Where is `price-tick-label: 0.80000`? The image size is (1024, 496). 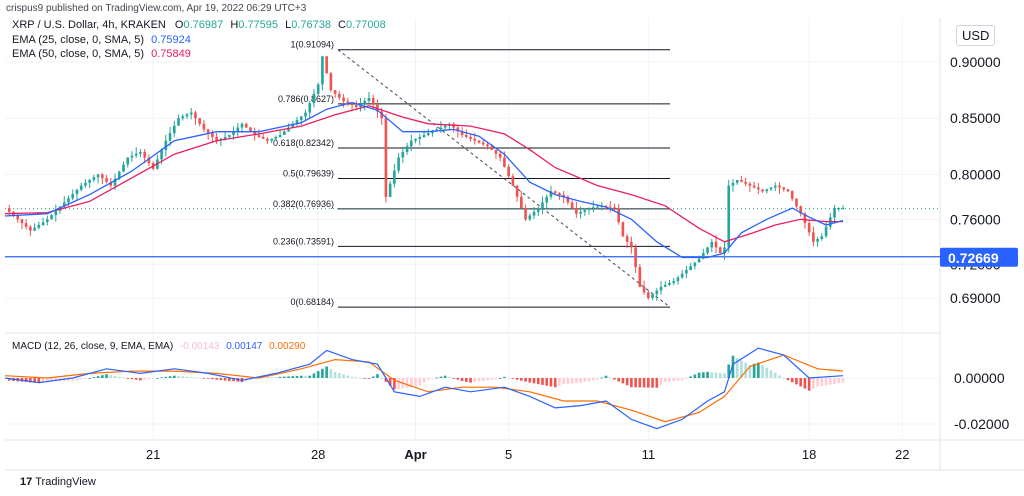 price-tick-label: 0.80000 is located at coordinates (975, 174).